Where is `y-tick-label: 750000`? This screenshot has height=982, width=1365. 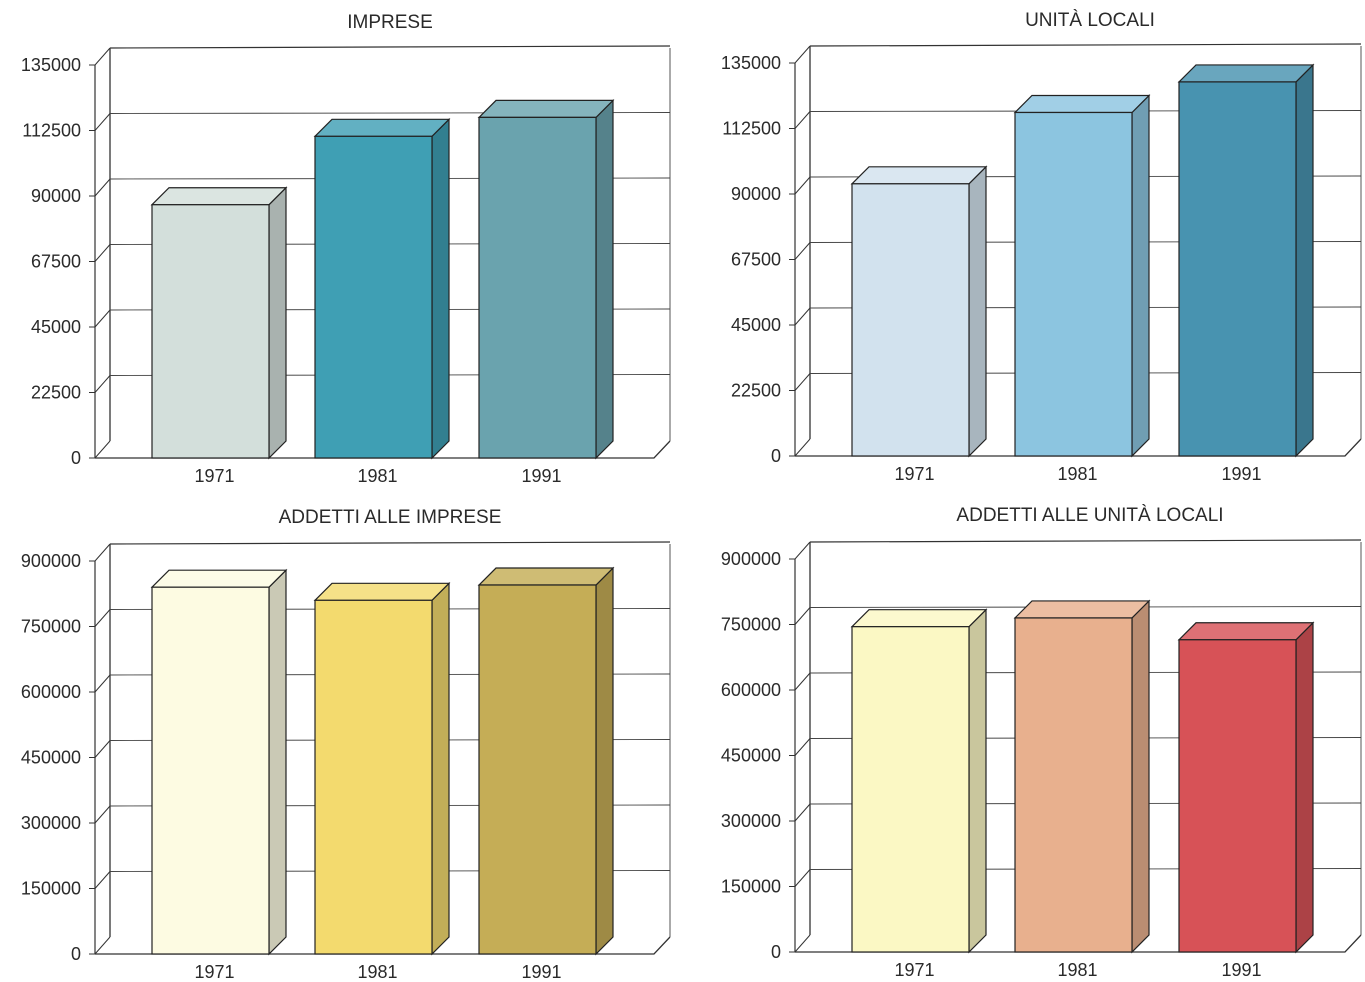
y-tick-label: 750000 is located at coordinates (51, 627).